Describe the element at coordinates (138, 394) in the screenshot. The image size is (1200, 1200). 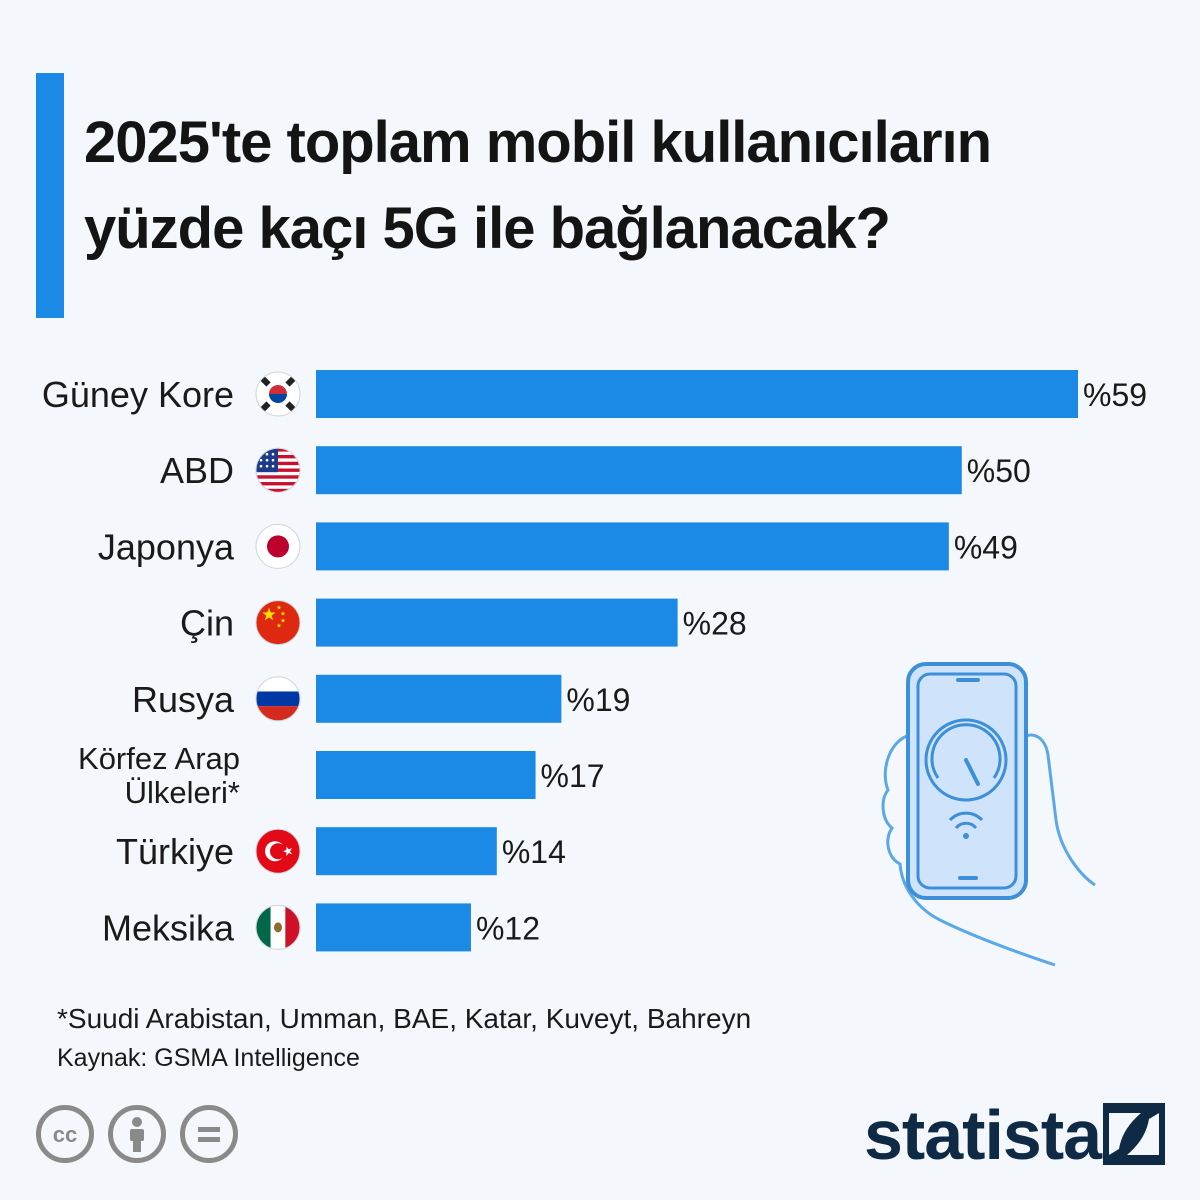
I see `category-label-0: Güney Kore` at that location.